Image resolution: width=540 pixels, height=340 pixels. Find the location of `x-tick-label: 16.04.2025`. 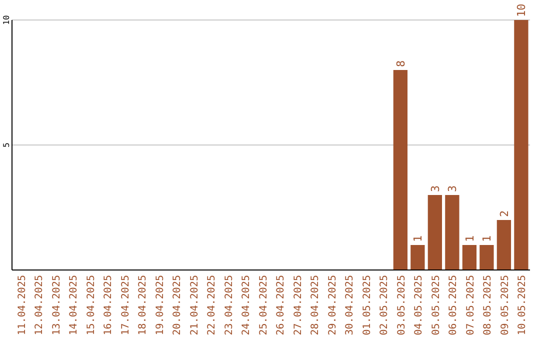

x-tick-label: 16.04.2025 is located at coordinates (108, 305).